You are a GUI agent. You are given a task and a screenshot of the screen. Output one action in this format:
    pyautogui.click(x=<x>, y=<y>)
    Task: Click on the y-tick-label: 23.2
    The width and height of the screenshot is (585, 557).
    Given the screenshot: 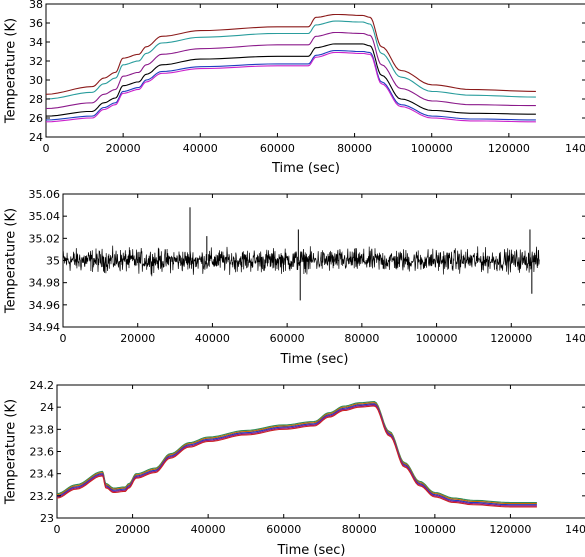 What is the action you would take?
    pyautogui.click(x=42, y=496)
    